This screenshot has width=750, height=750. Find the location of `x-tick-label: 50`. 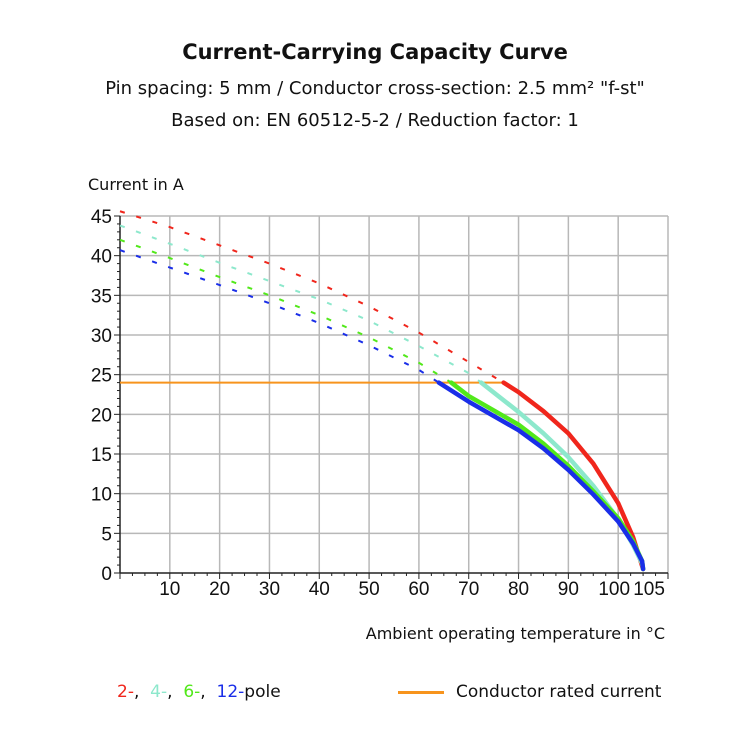

x-tick-label: 50 is located at coordinates (369, 589).